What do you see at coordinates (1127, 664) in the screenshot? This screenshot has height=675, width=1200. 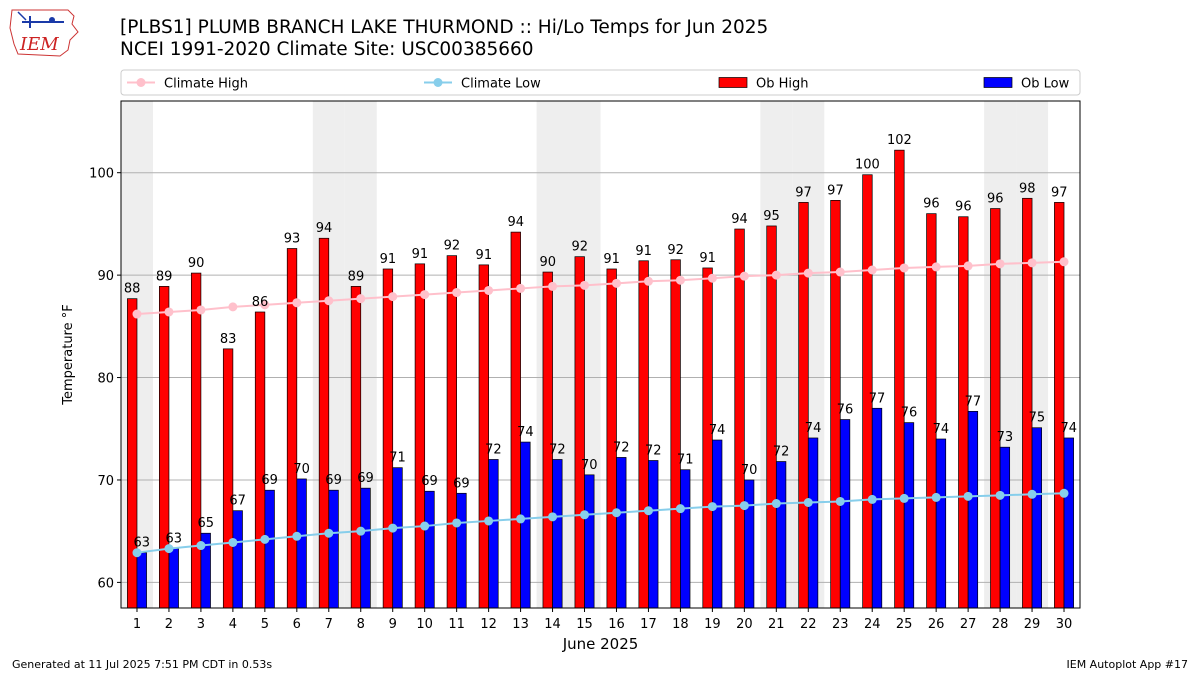 I see `footer-app: IEM Autoplot App #17` at bounding box center [1127, 664].